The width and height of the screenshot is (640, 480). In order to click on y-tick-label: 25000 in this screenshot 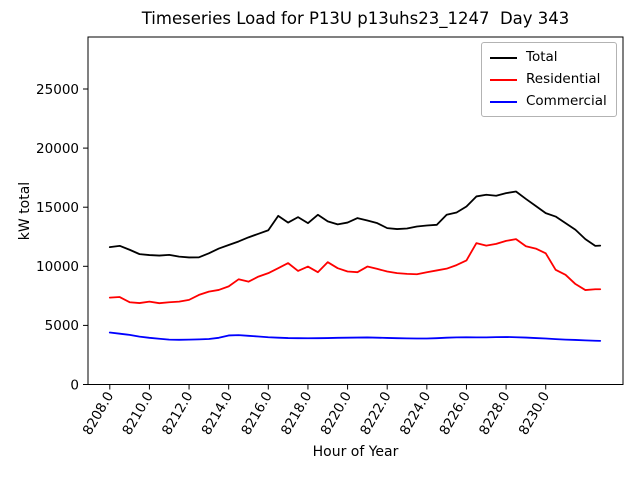, I will do `click(57, 90)`.